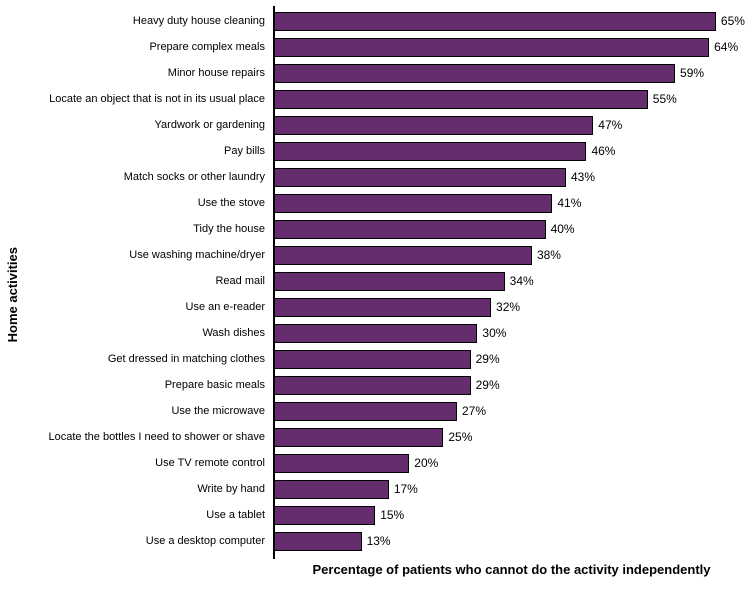 The image size is (750, 590). What do you see at coordinates (732, 21) in the screenshot?
I see `value-label: 65%` at bounding box center [732, 21].